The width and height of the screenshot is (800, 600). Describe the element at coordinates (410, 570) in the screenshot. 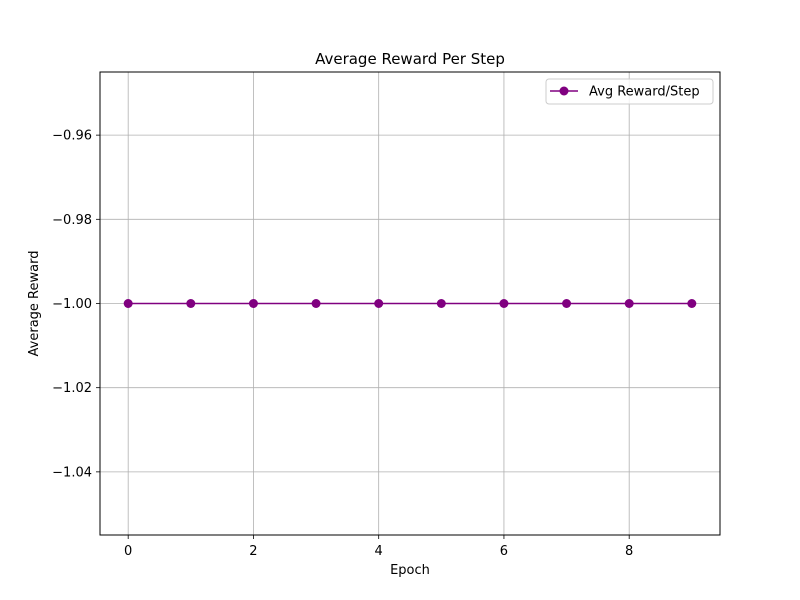

I see `x-axis-label: Epoch` at that location.